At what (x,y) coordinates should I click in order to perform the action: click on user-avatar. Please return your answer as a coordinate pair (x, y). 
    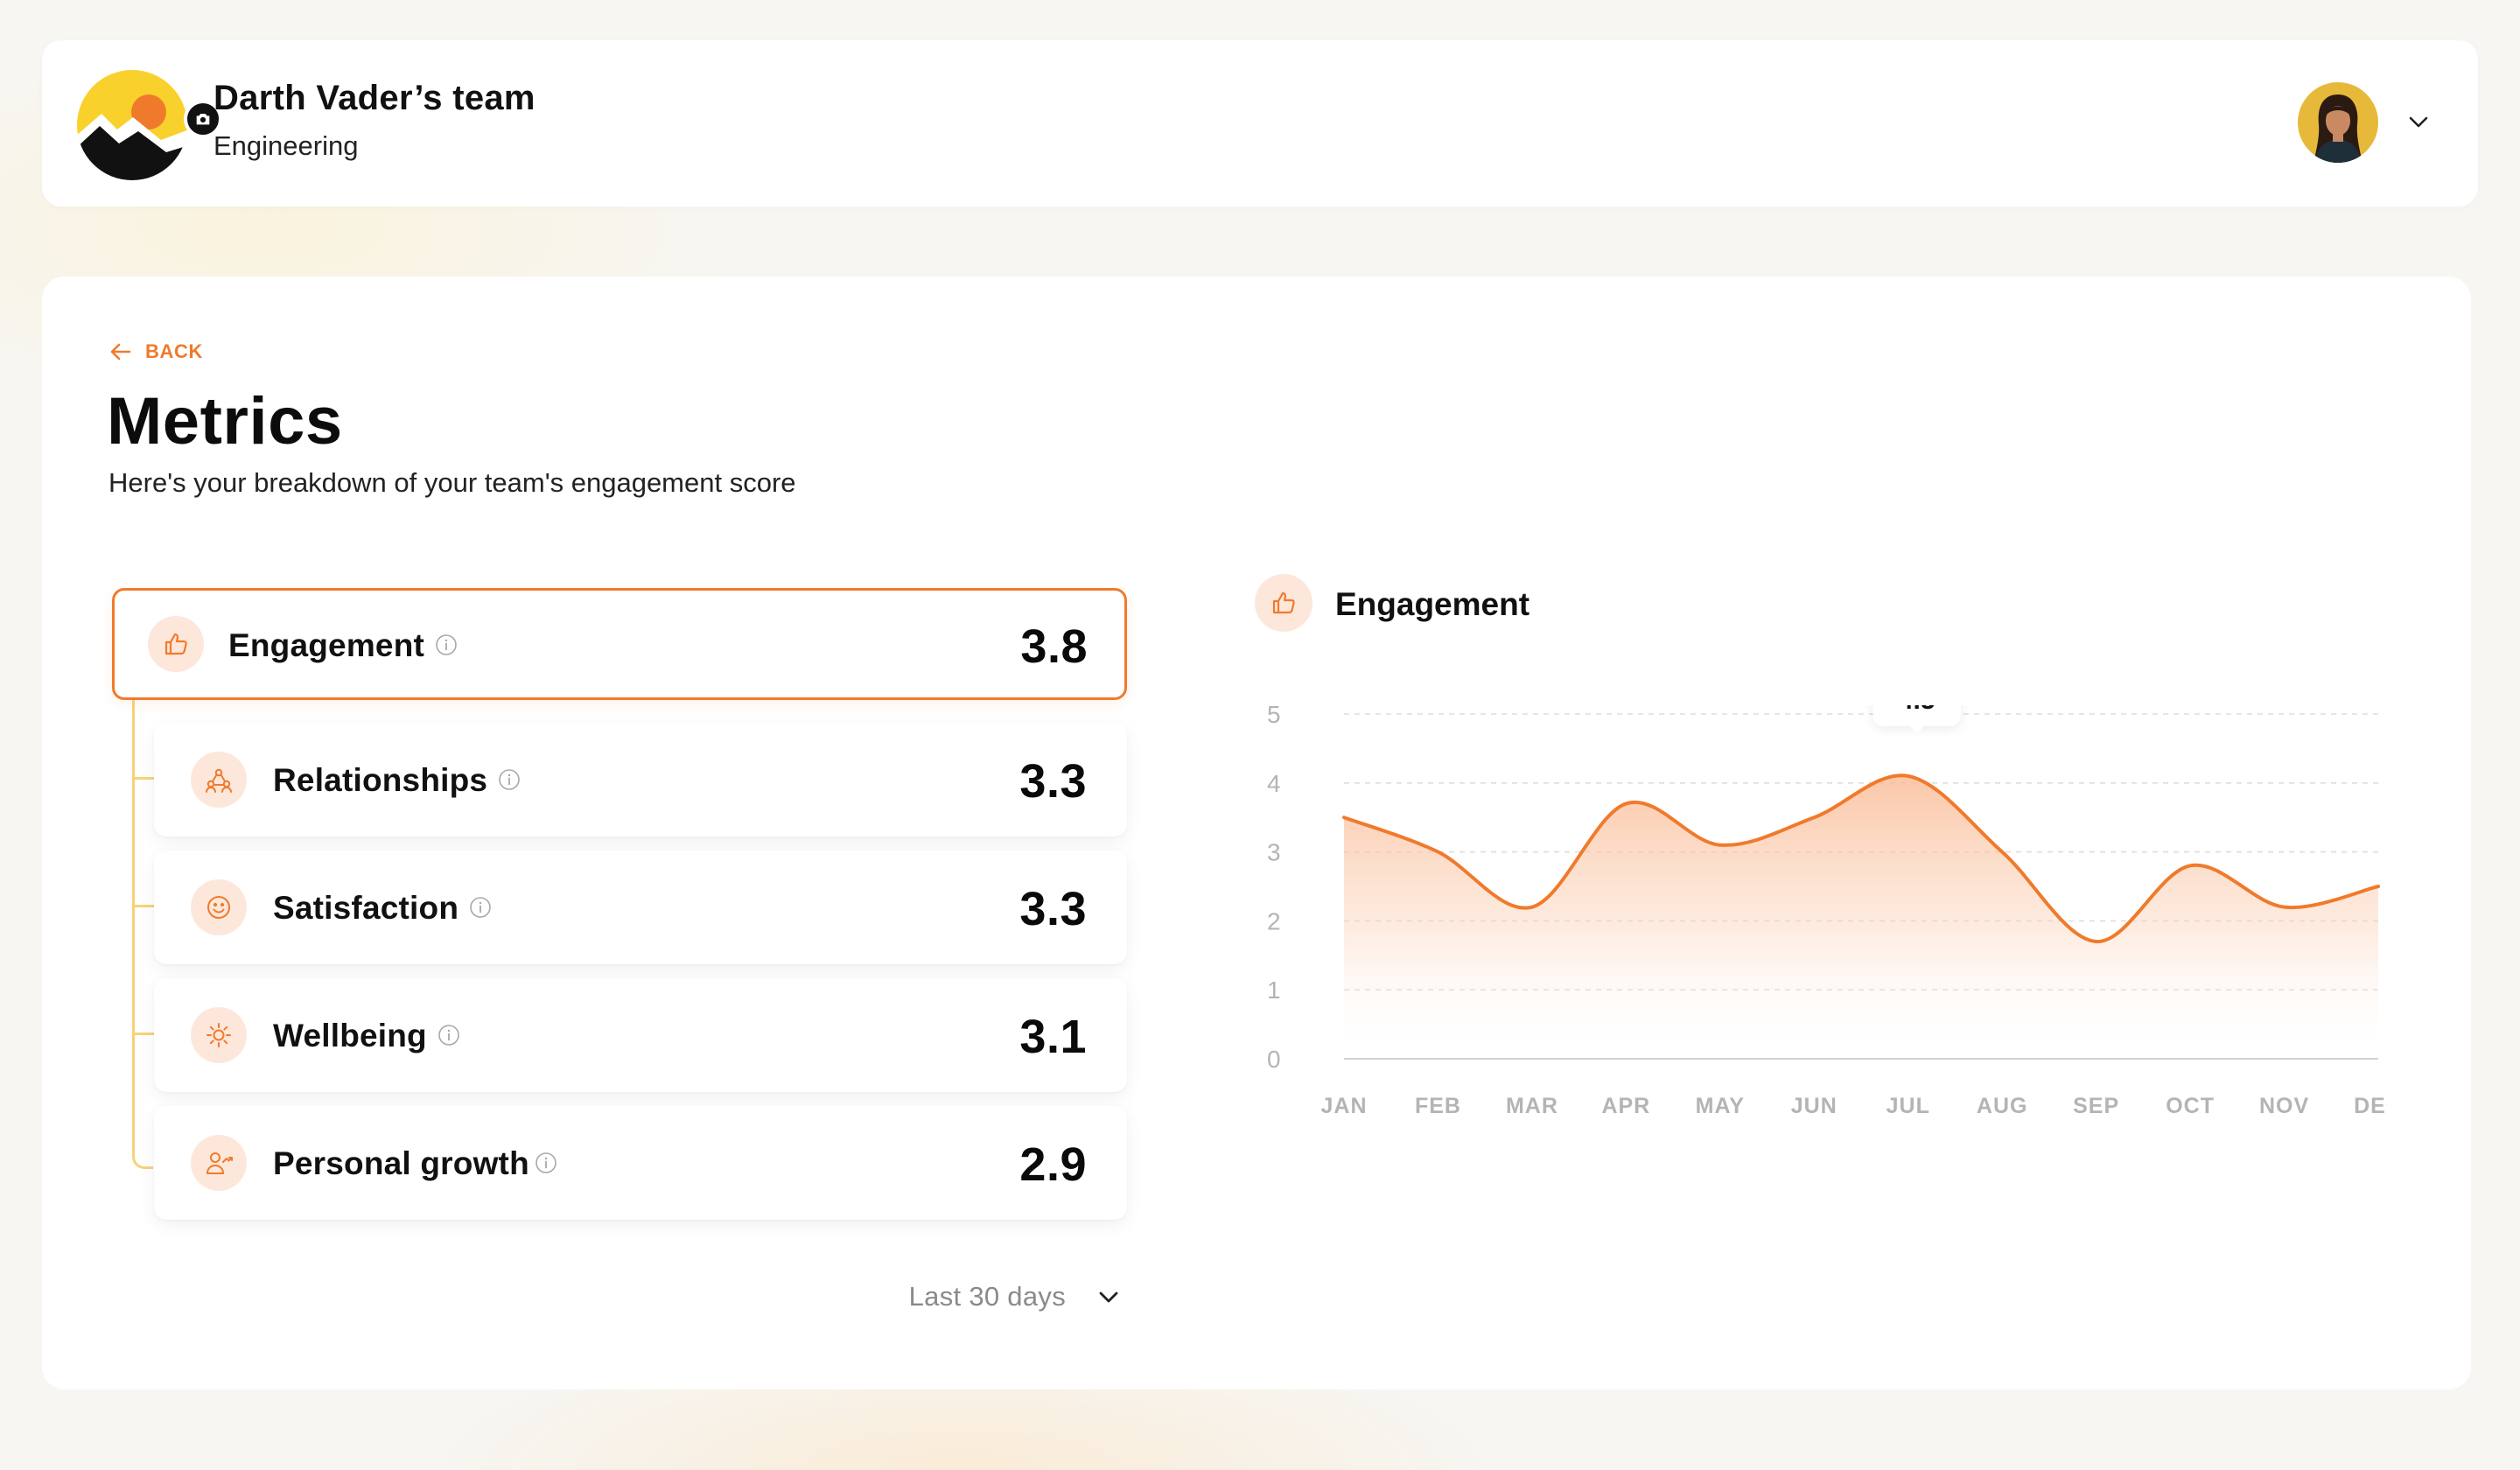
    Looking at the image, I should click on (2338, 122).